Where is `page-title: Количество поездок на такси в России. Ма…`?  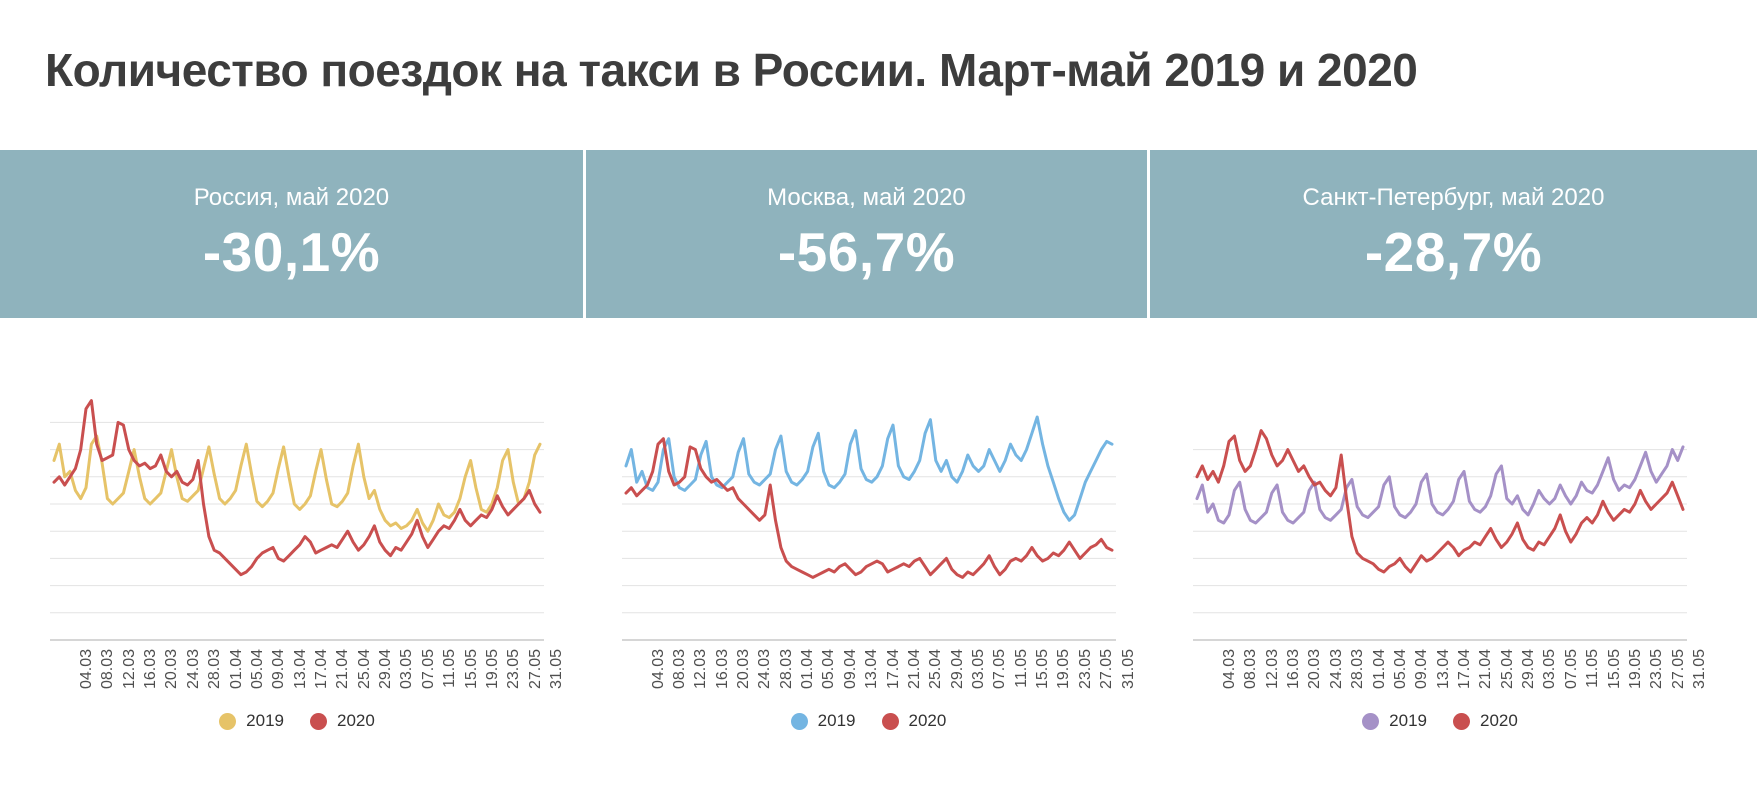
page-title: Количество поездок на такси в России. Ма… is located at coordinates (731, 70).